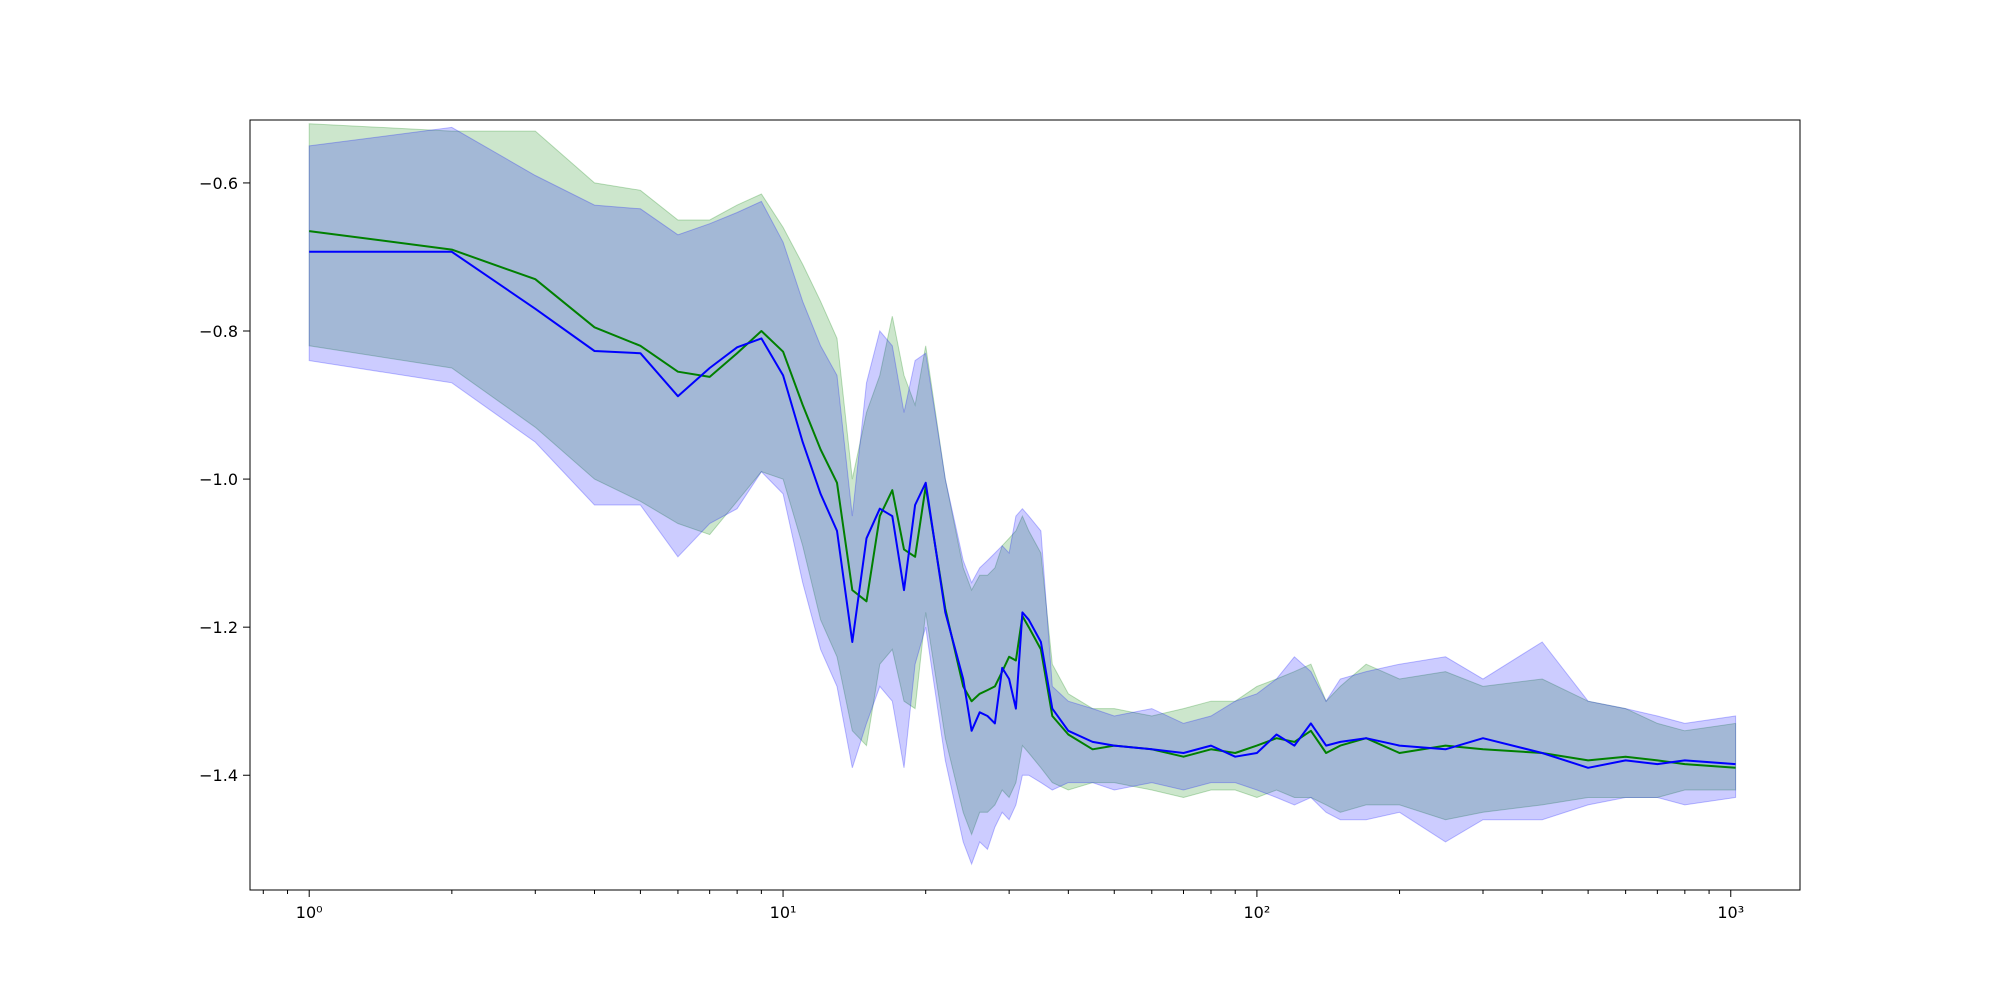 The height and width of the screenshot is (1005, 2000). I want to click on y-tick-label: −1.4, so click(218, 775).